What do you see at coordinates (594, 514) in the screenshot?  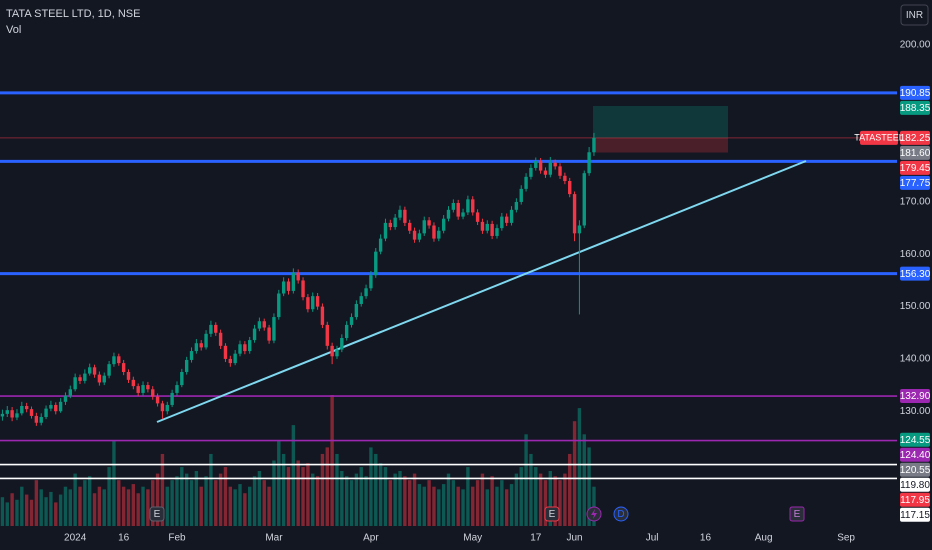 I see `lightning-icon` at bounding box center [594, 514].